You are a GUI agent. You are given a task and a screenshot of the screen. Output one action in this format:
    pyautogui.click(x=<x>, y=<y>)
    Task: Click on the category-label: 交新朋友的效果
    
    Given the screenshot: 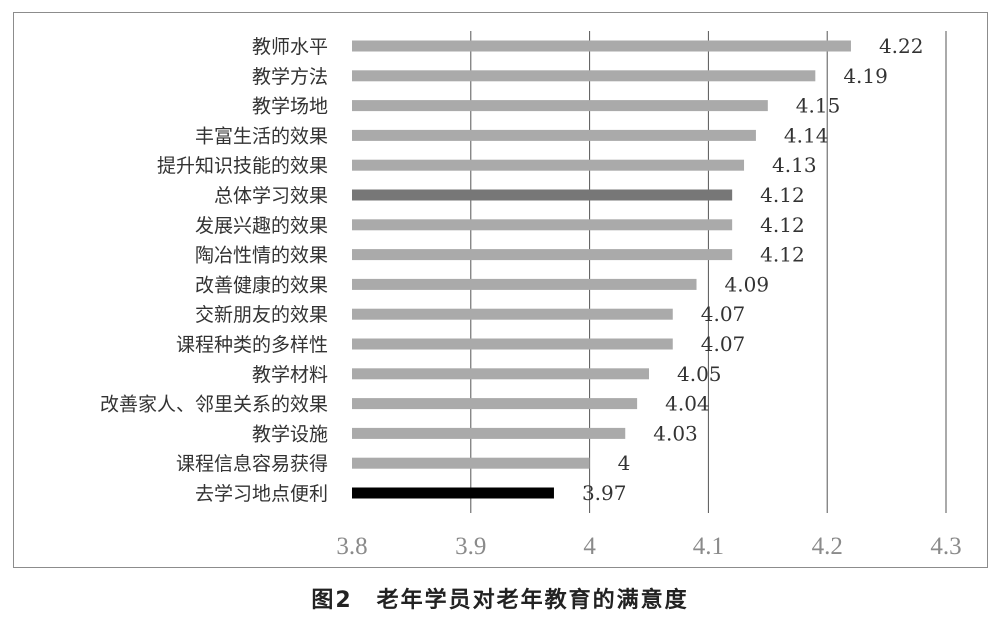 What is the action you would take?
    pyautogui.click(x=261, y=315)
    